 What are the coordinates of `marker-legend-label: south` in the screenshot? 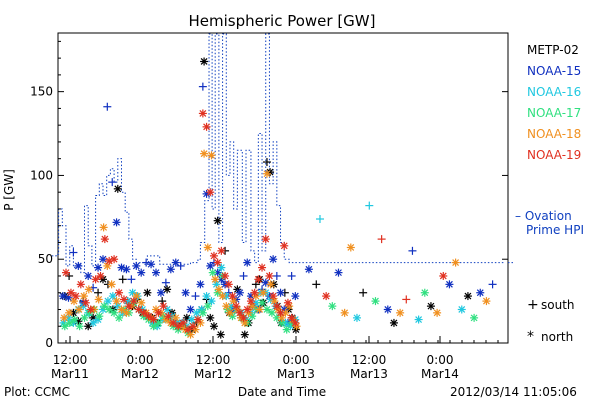 It's located at (558, 305).